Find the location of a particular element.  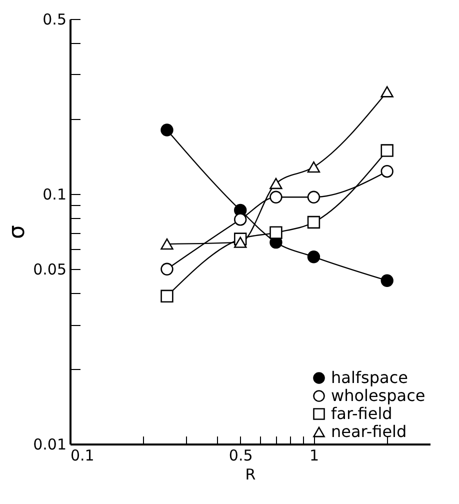

legend-label: far-field is located at coordinates (361, 413).